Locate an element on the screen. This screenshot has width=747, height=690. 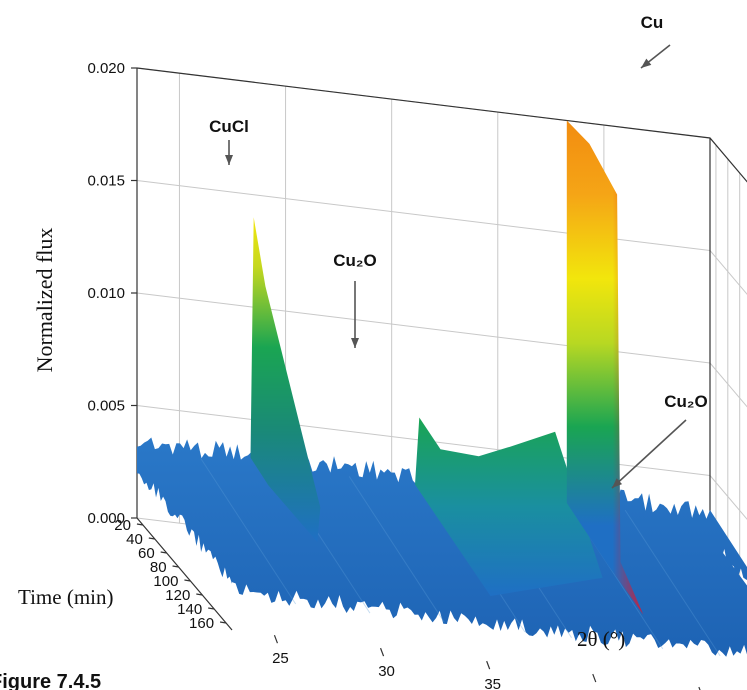
annotation-label-cucl: CuCl is located at coordinates (229, 126).